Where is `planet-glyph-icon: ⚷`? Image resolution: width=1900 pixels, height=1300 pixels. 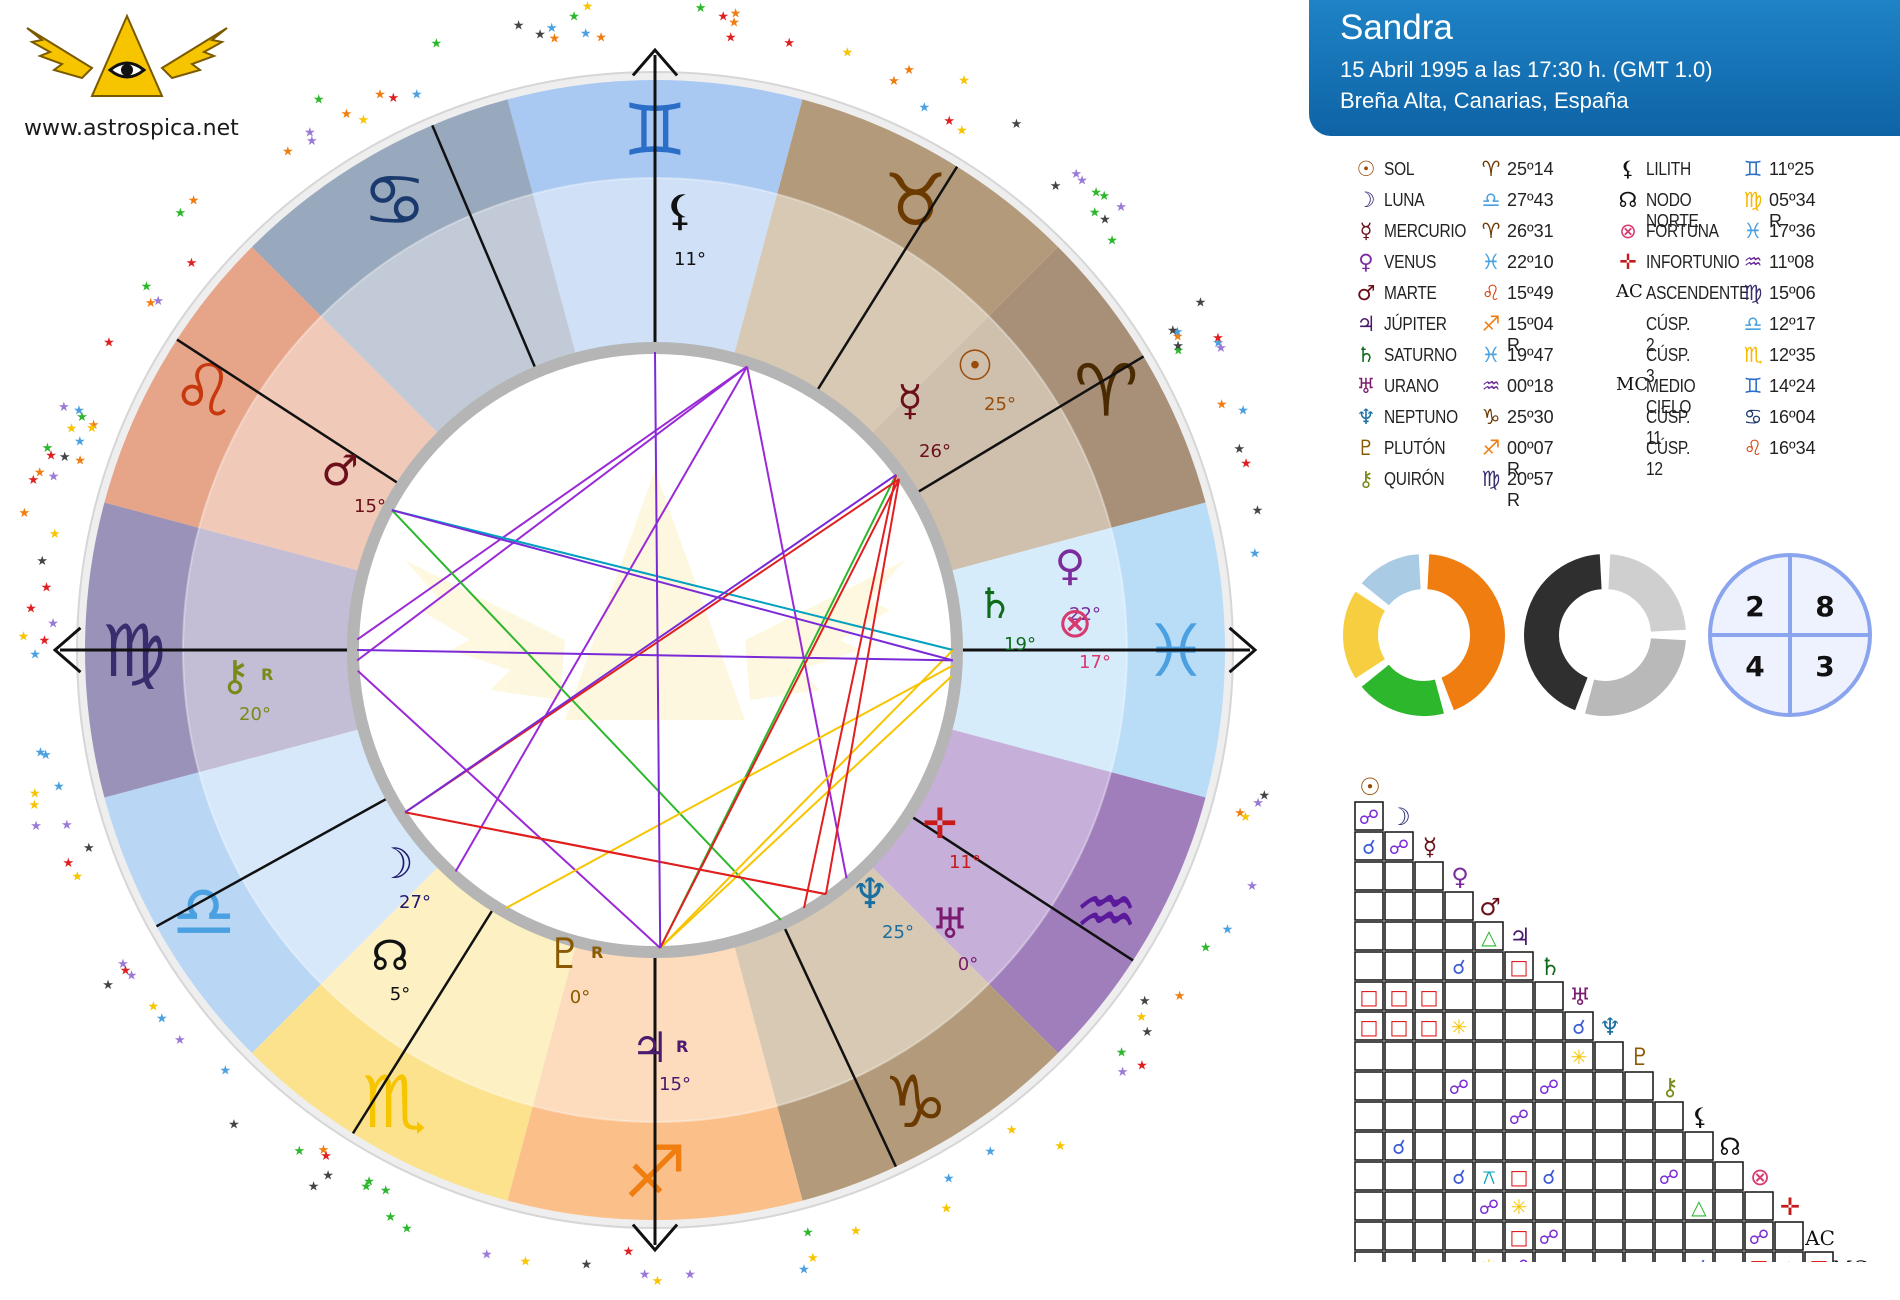
planet-glyph-icon: ⚷ is located at coordinates (235, 675).